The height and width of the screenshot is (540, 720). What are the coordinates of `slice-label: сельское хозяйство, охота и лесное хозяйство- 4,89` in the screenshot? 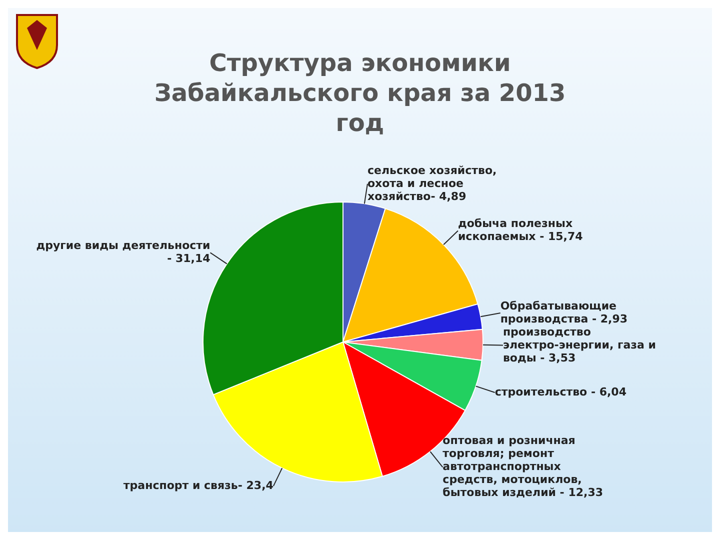 It's located at (432, 183).